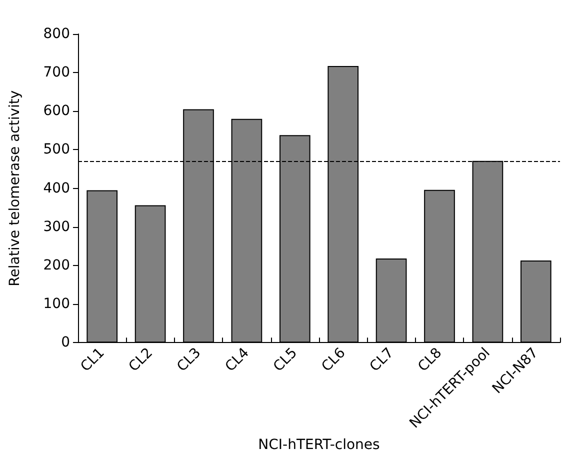  What do you see at coordinates (381, 359) in the screenshot?
I see `x-tick-label: CL7` at bounding box center [381, 359].